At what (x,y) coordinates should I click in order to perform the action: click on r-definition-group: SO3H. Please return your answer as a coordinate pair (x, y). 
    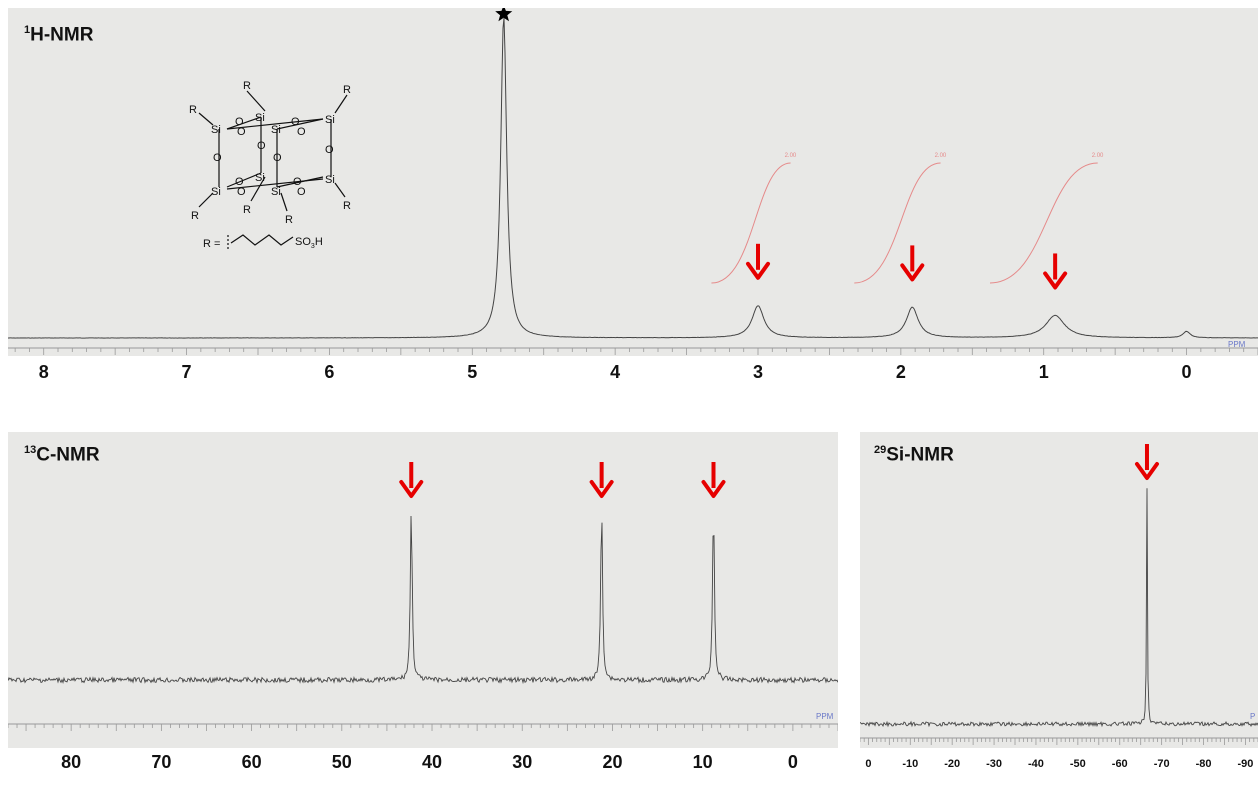
    Looking at the image, I should click on (309, 243).